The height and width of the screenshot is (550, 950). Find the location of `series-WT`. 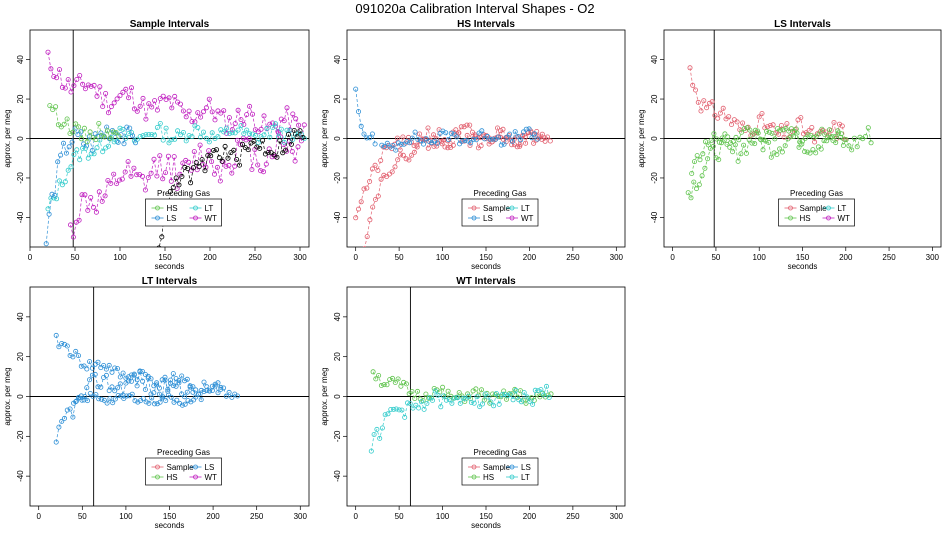

series-WT is located at coordinates (184, 184).